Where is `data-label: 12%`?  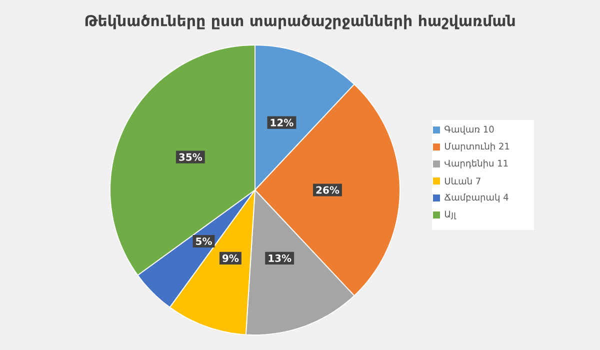
data-label: 12% is located at coordinates (282, 122).